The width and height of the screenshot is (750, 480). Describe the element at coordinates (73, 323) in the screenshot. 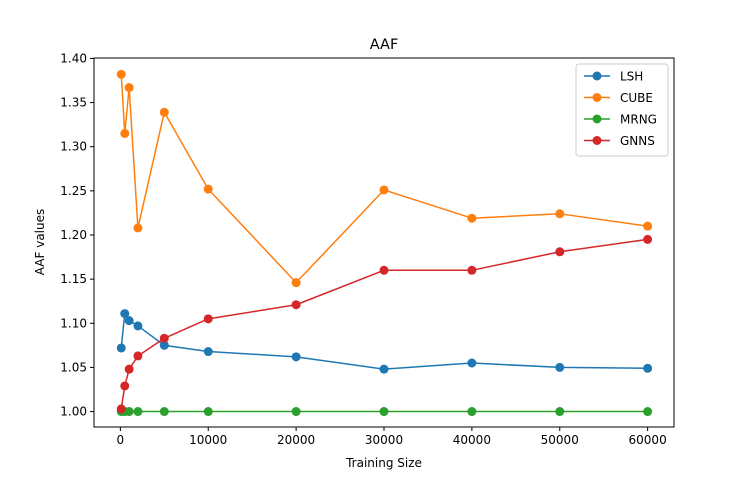

I see `y-tick-label: 1.10` at that location.